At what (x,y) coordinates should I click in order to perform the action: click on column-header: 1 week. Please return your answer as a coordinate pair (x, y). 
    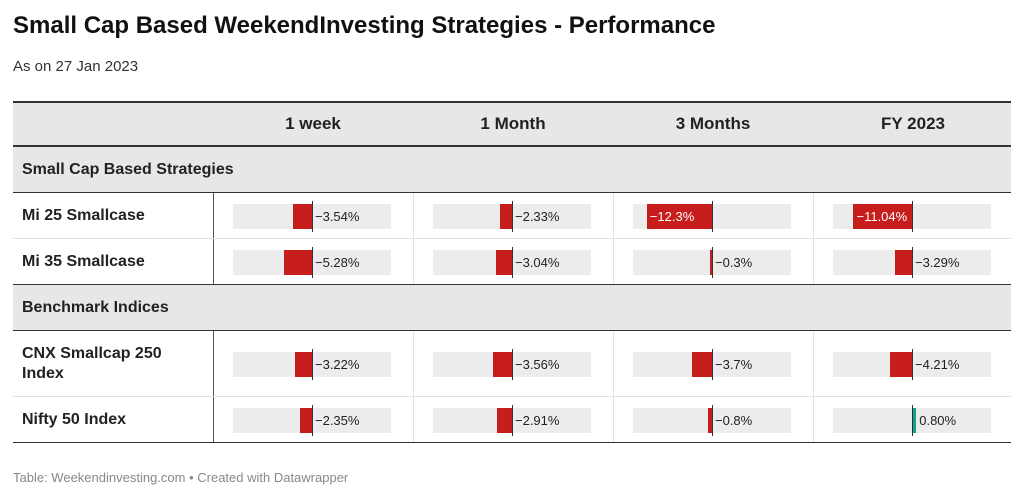
    Looking at the image, I should click on (313, 123).